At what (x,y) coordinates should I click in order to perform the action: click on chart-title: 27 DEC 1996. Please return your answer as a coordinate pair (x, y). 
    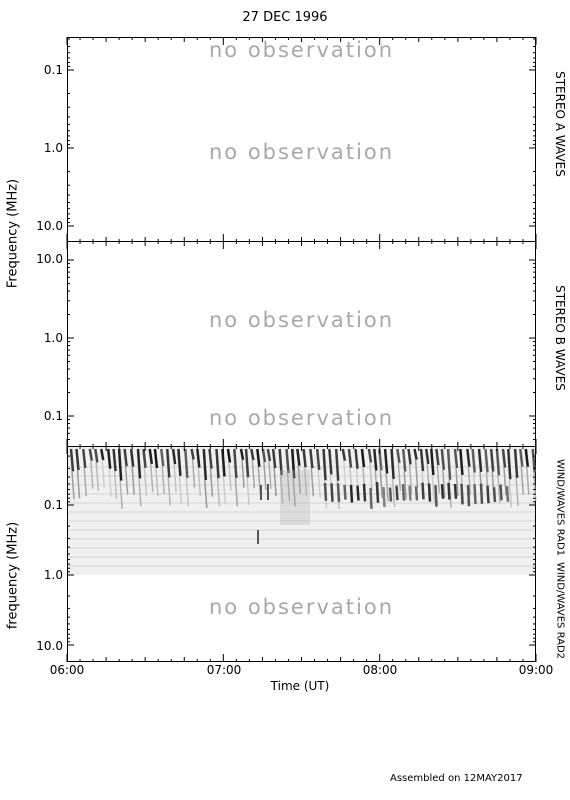
    Looking at the image, I should click on (285, 17).